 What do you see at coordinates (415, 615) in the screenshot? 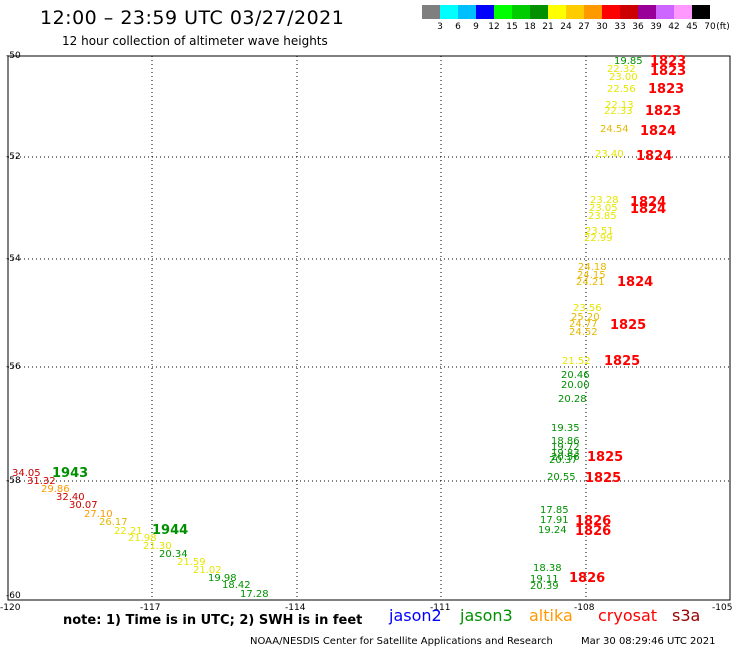
I see `legend-jason2: jason2` at bounding box center [415, 615].